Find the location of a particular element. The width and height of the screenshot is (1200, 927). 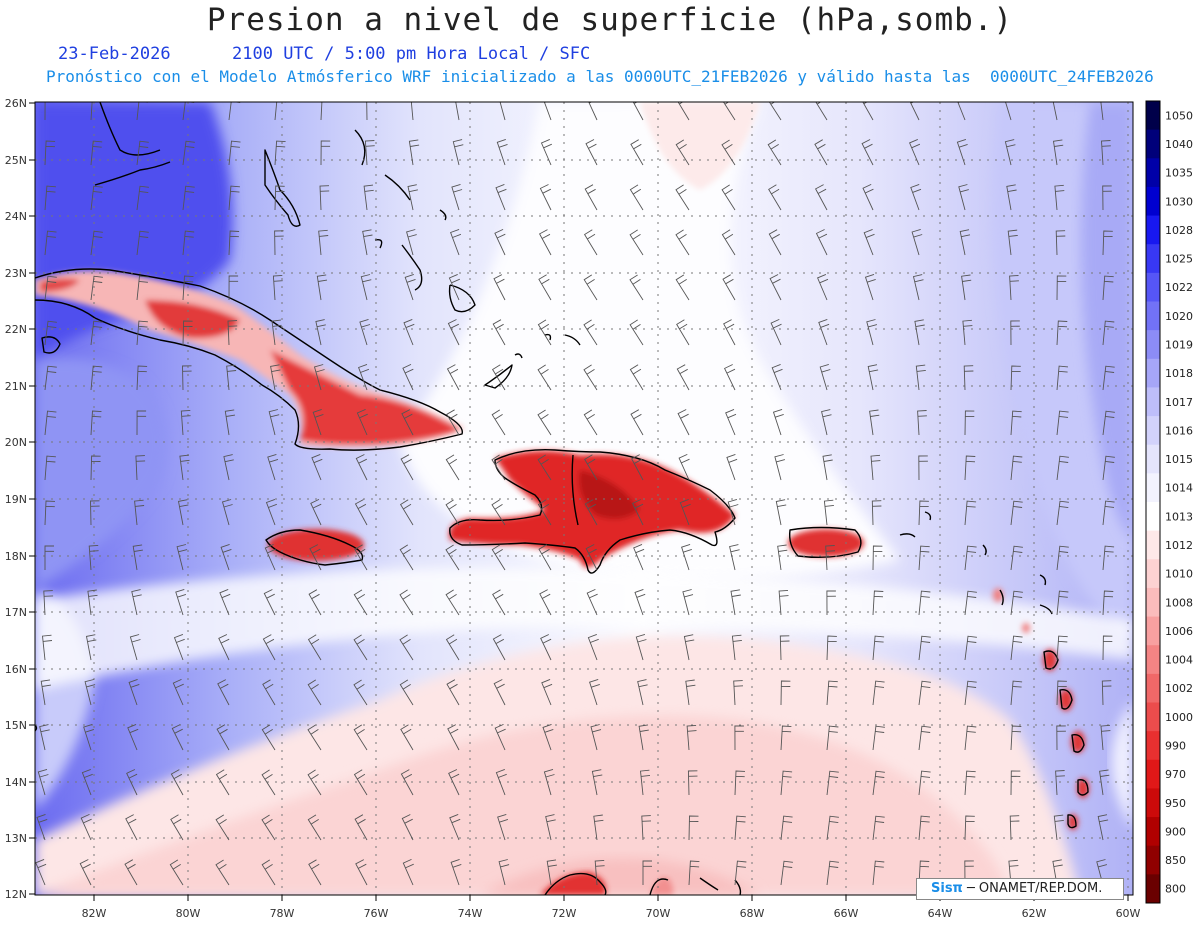

forecast-time: 2100 UTC / 5:00 pm Hora Local / SFC is located at coordinates (411, 54).